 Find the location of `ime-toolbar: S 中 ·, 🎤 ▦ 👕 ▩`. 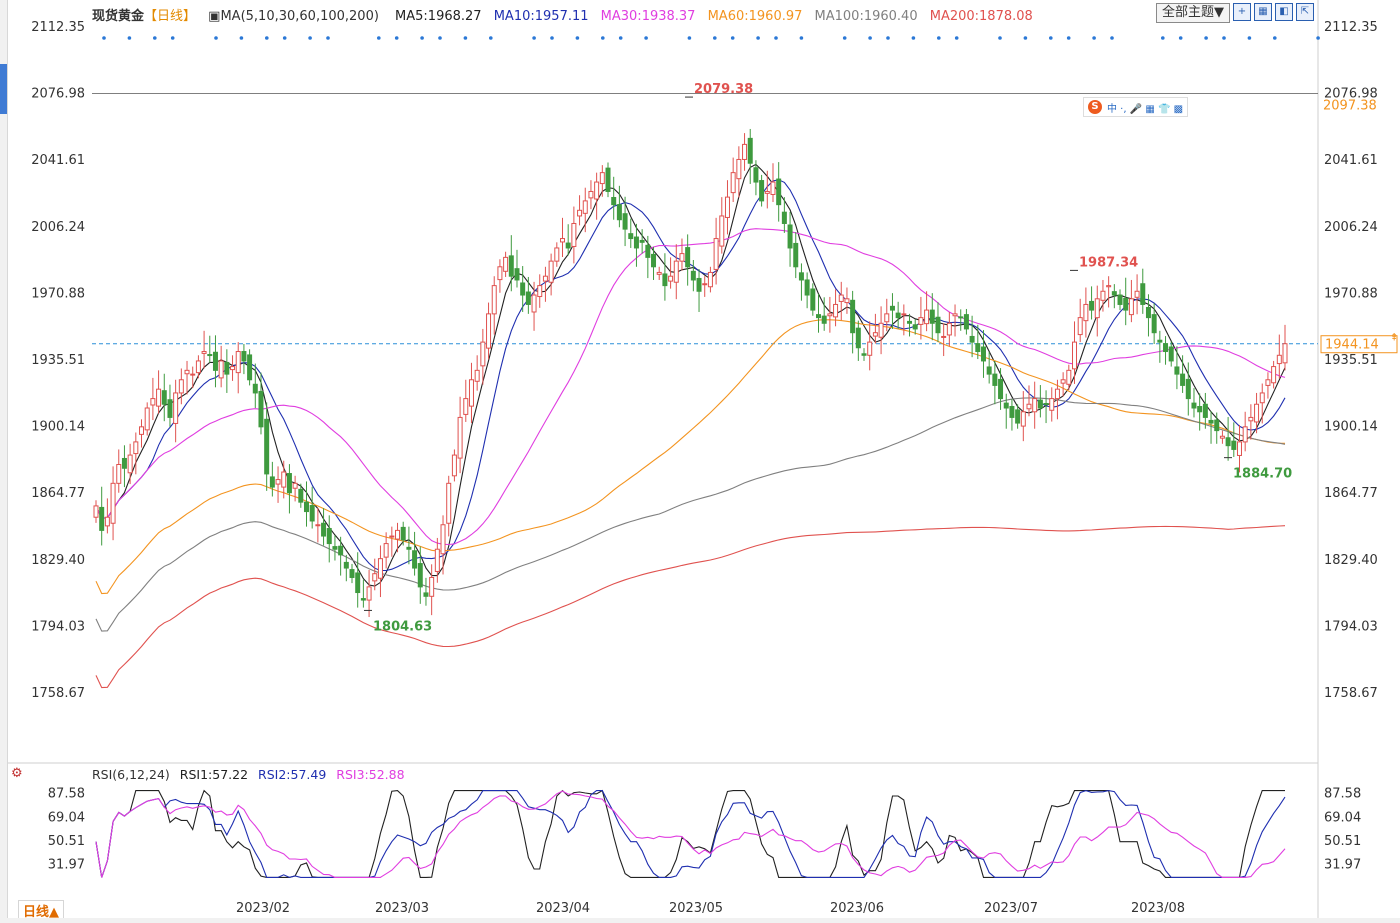

ime-toolbar: S 中 ·, 🎤 ▦ 👕 ▩ is located at coordinates (1136, 107).